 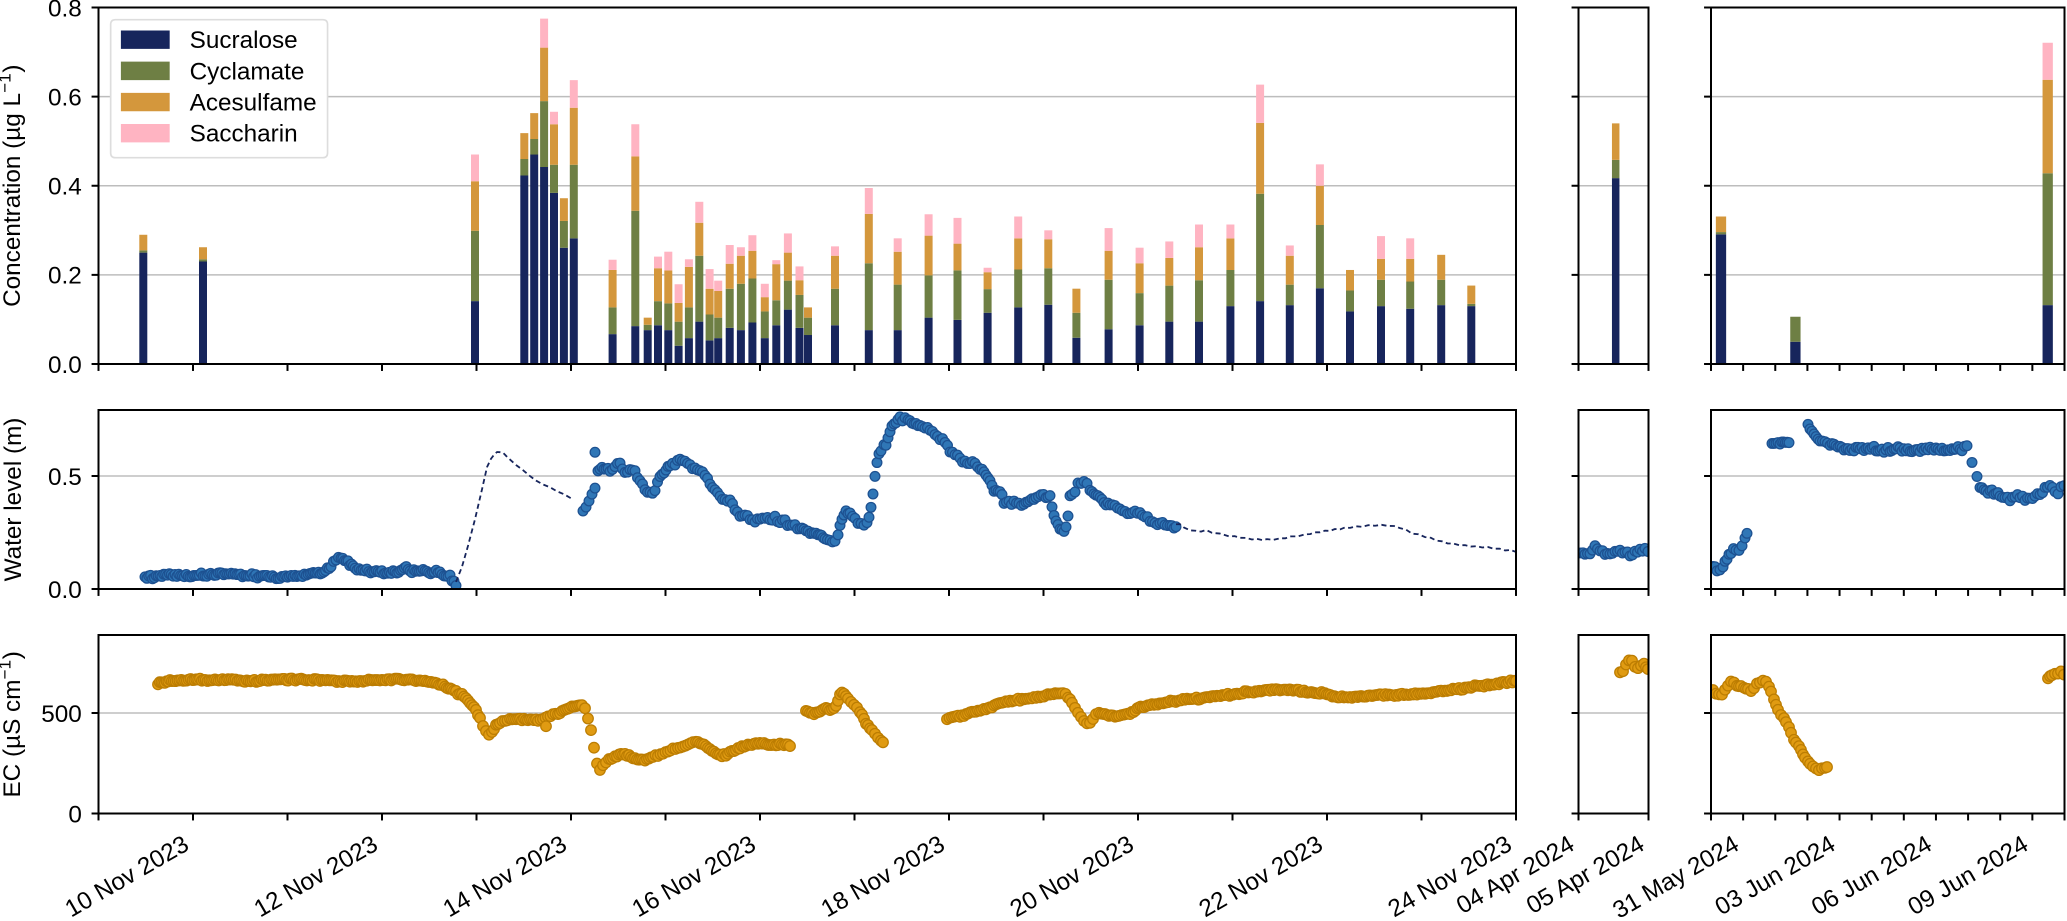 What do you see at coordinates (65, 187) in the screenshot?
I see `svg-text: 0.4` at bounding box center [65, 187].